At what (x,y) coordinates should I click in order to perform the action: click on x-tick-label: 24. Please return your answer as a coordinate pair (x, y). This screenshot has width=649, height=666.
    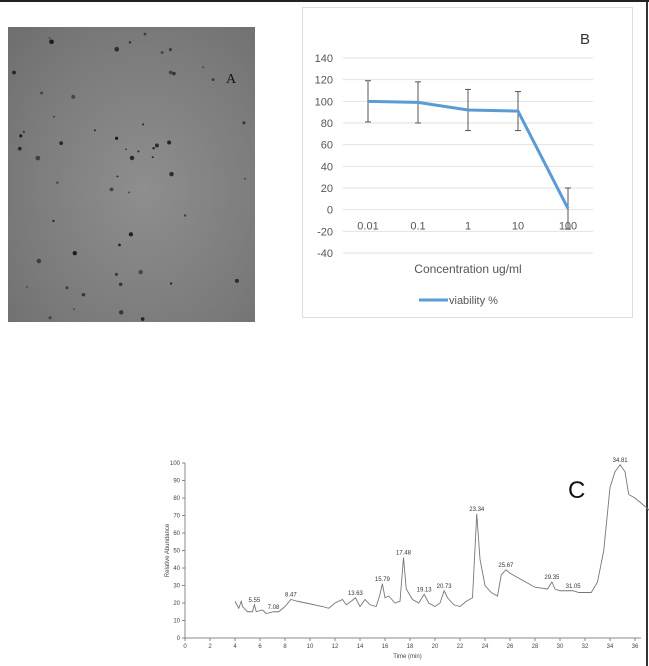
    Looking at the image, I should click on (485, 647).